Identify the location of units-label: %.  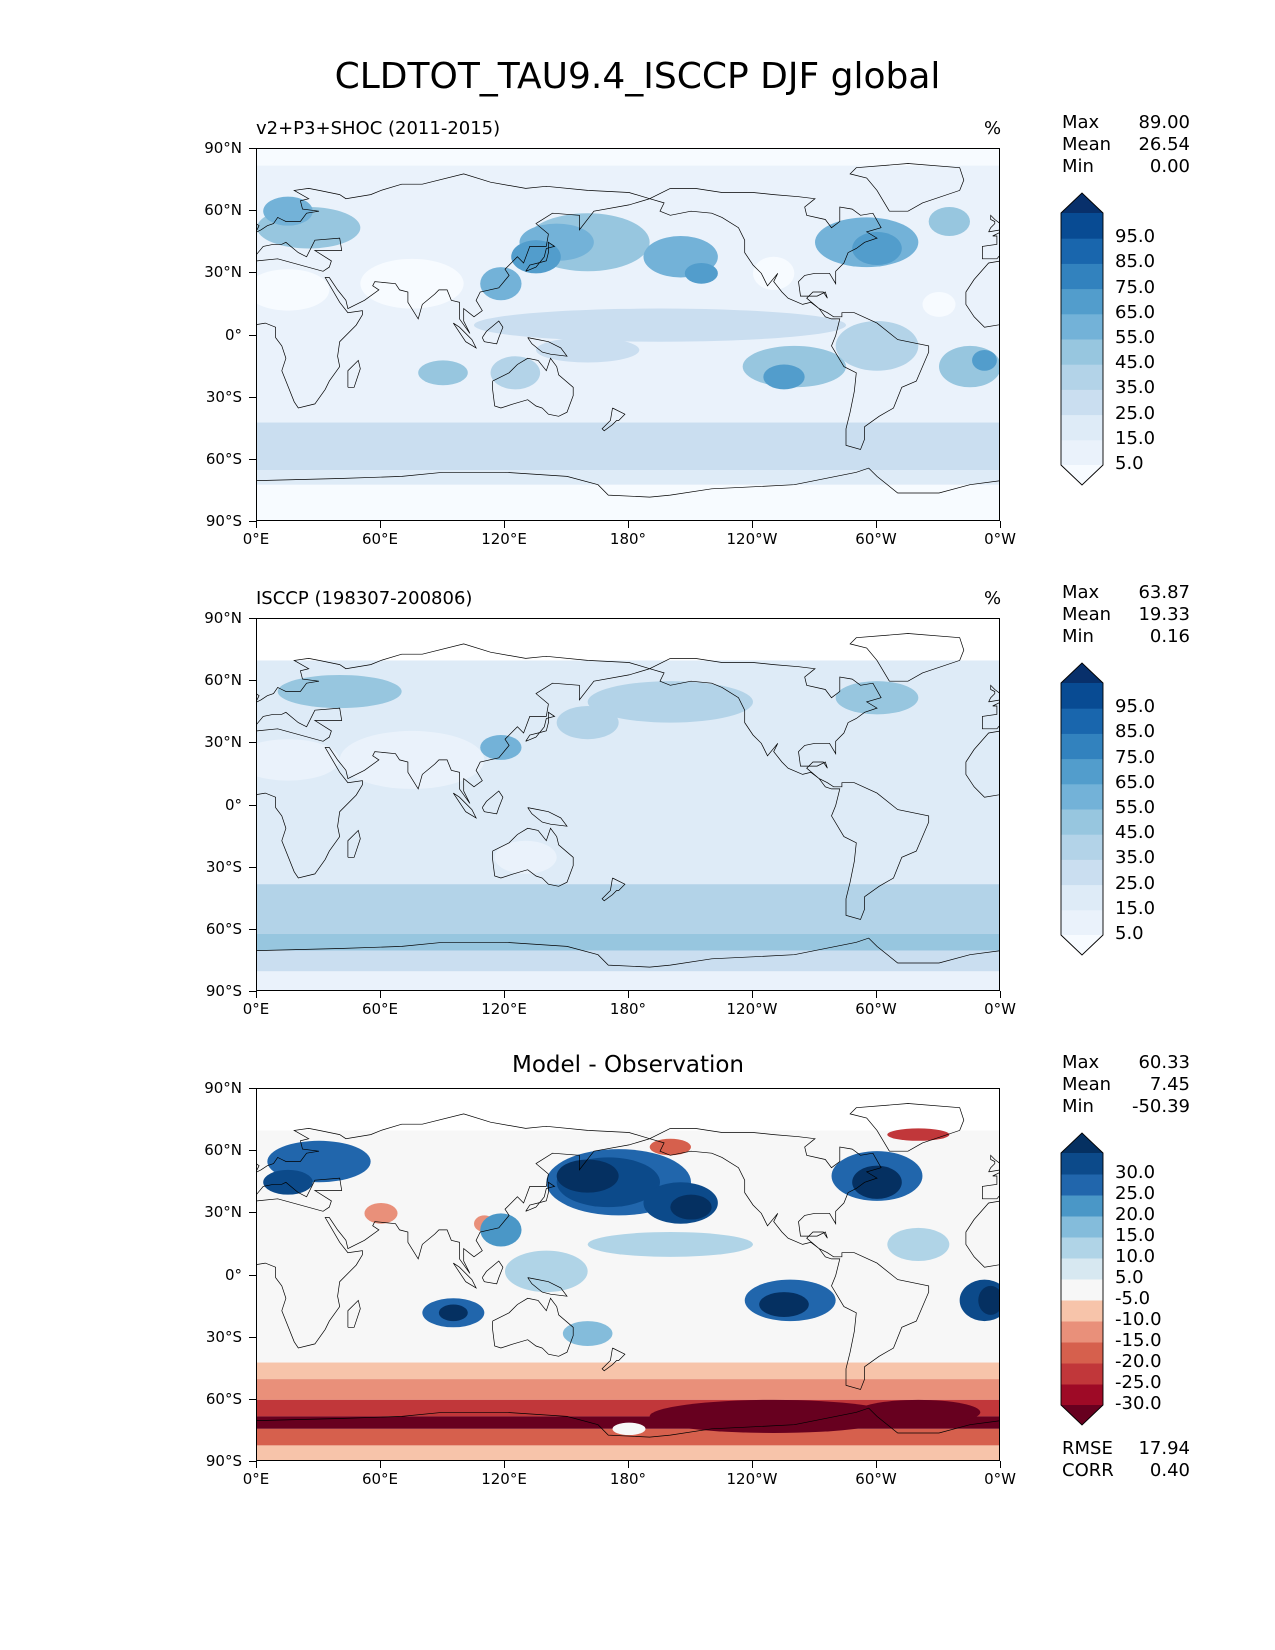
(993, 128).